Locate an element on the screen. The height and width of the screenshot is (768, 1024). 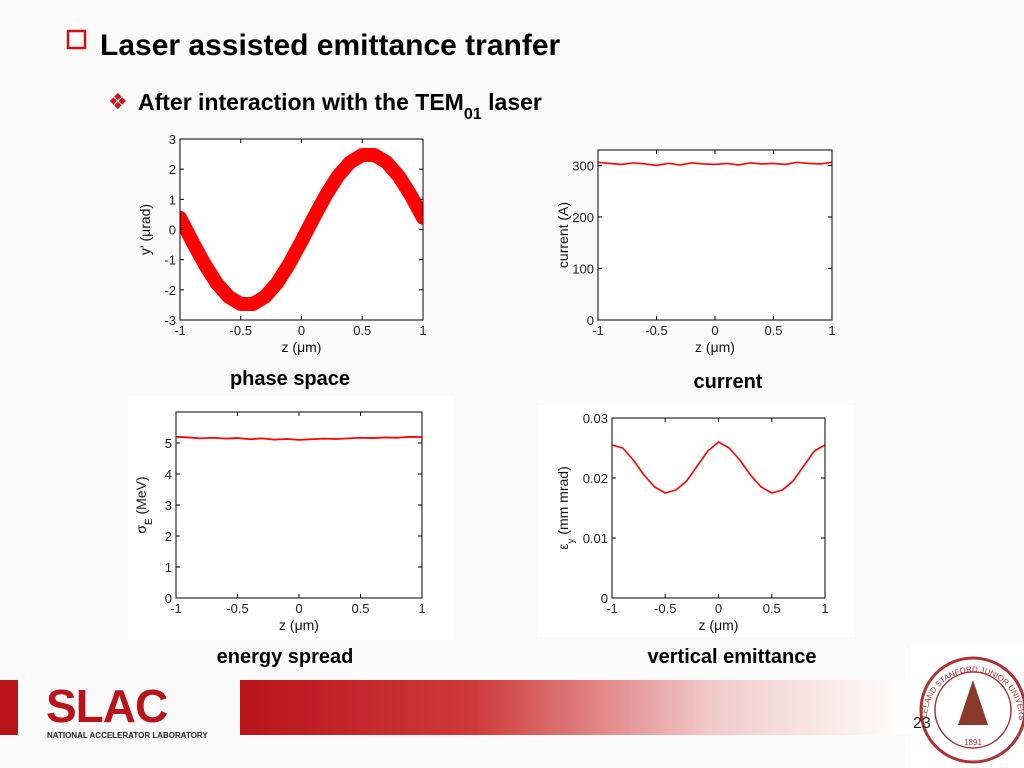
chart-caption: phase space is located at coordinates (290, 379).